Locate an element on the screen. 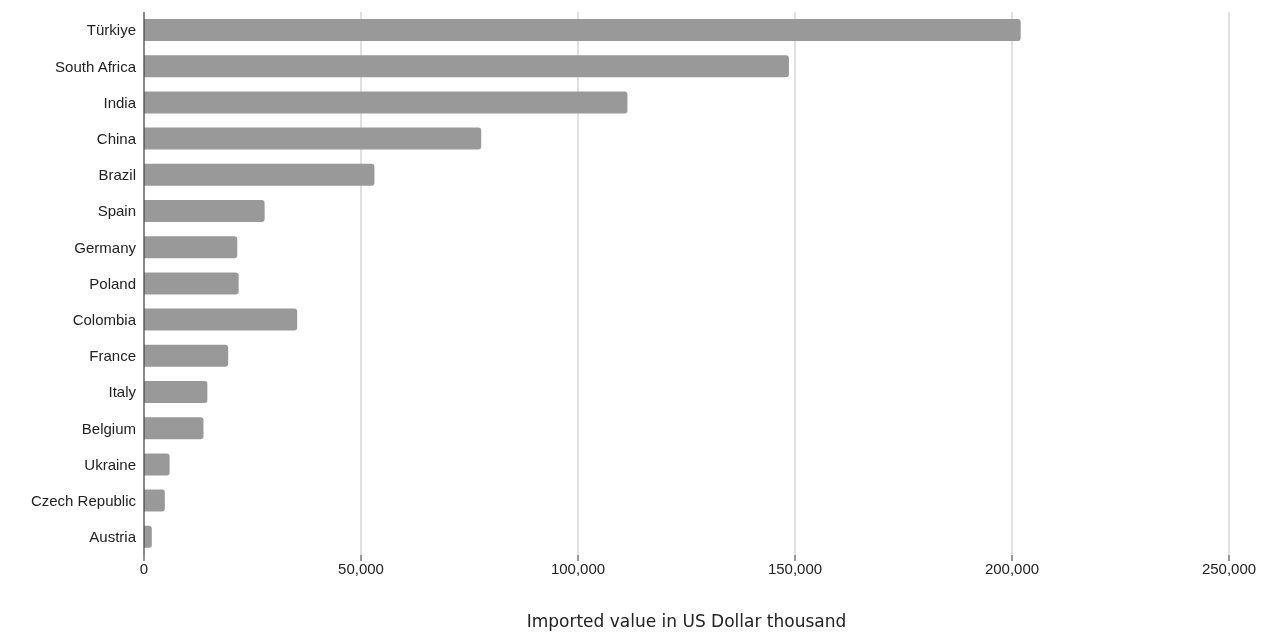 This screenshot has height=637, width=1266. y-tick-label: Czech Republic is located at coordinates (83, 501).